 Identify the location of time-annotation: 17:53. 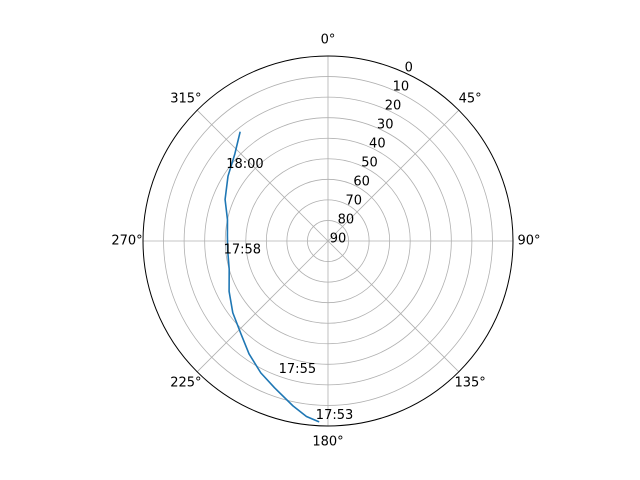
(334, 415).